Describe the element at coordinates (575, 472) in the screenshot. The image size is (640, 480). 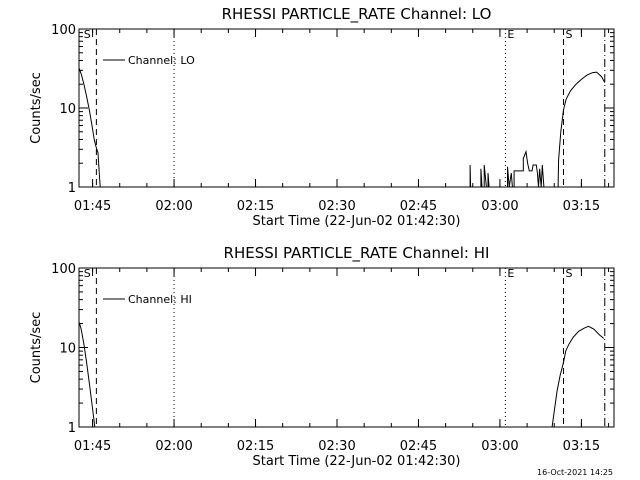
I see `footer-timestamp: 16-Oct-2021 14:25` at that location.